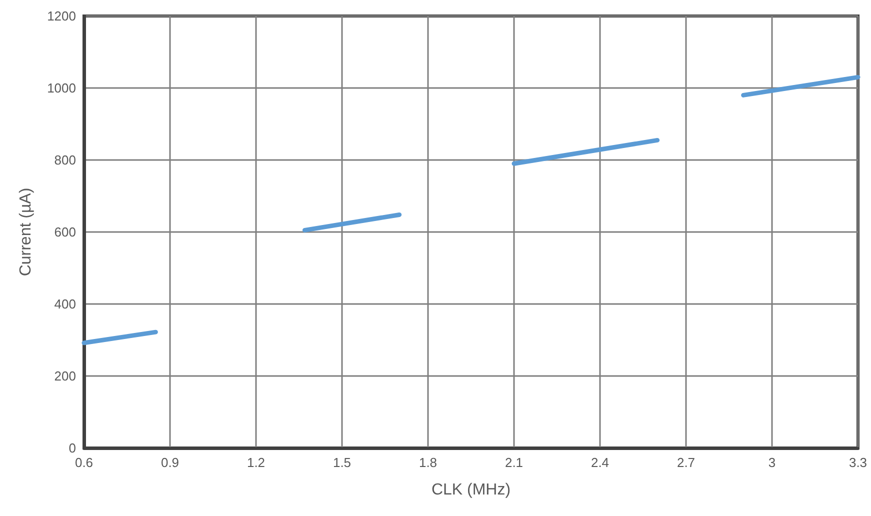  I want to click on x-axis-title: CLK (MHz), so click(471, 490).